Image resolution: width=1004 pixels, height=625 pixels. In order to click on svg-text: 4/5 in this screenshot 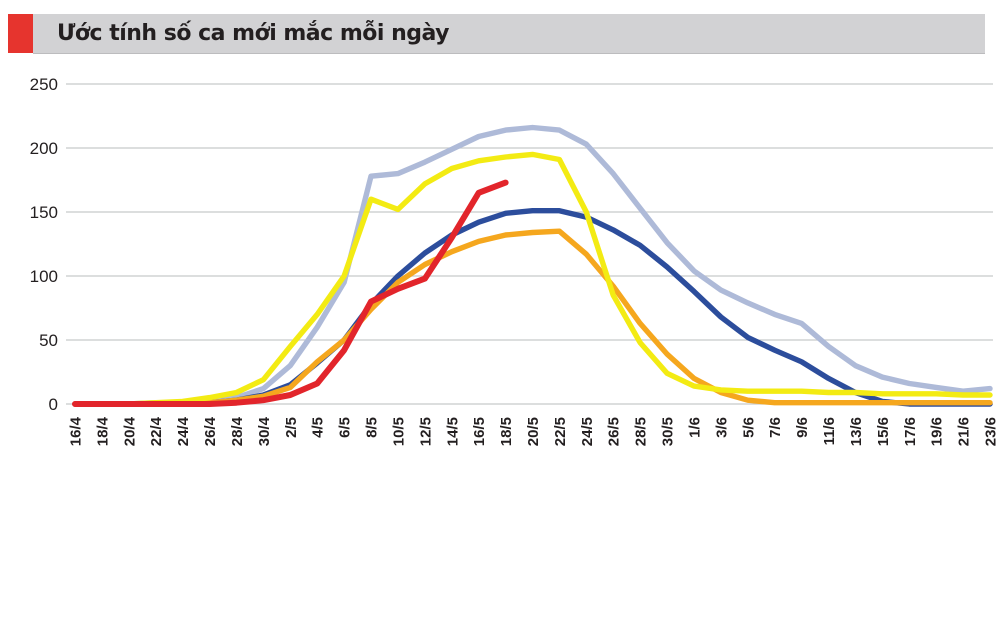, I will do `click(318, 427)`.